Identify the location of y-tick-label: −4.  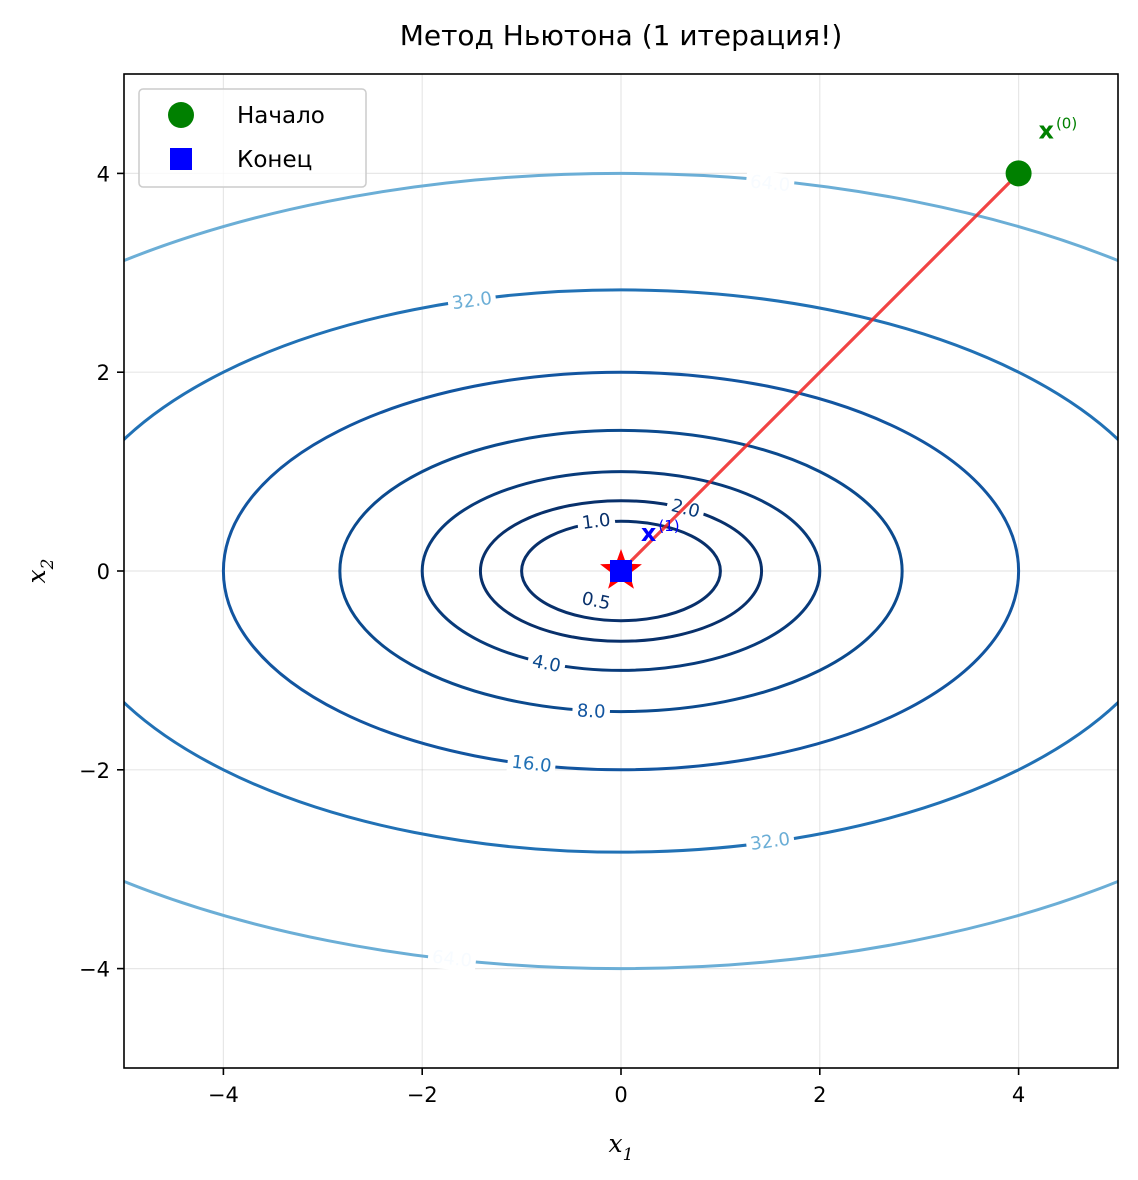
(94, 970).